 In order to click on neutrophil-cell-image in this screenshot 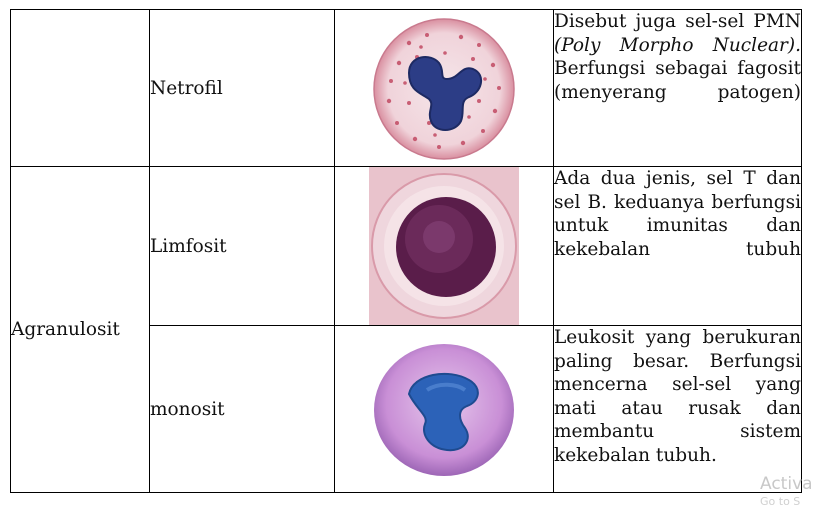, I will do `click(444, 89)`.